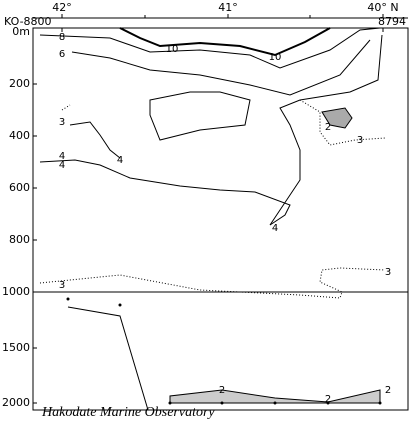  Describe the element at coordinates (19, 83) in the screenshot. I see `depth-label: 200` at that location.